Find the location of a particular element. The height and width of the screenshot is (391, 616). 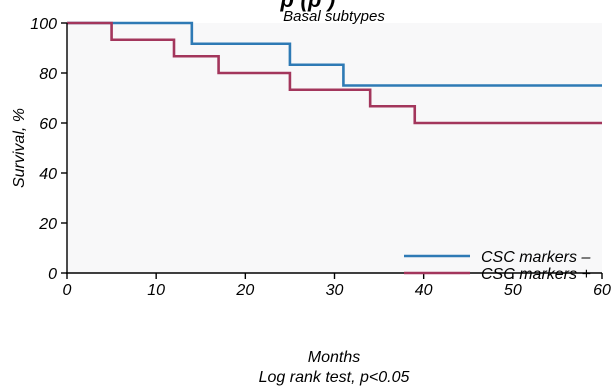

x-tick-label: 50 is located at coordinates (513, 290).